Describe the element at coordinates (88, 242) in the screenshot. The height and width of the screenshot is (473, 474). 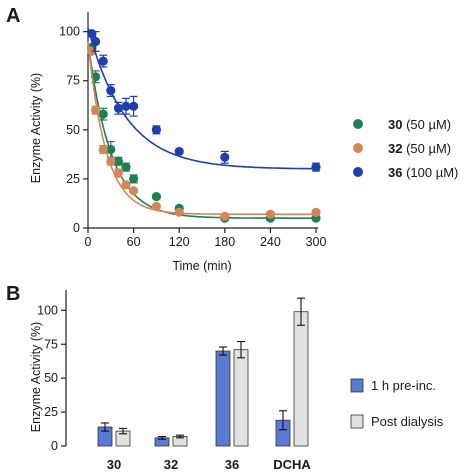
I see `chart-a-x-tick-label: 0` at that location.